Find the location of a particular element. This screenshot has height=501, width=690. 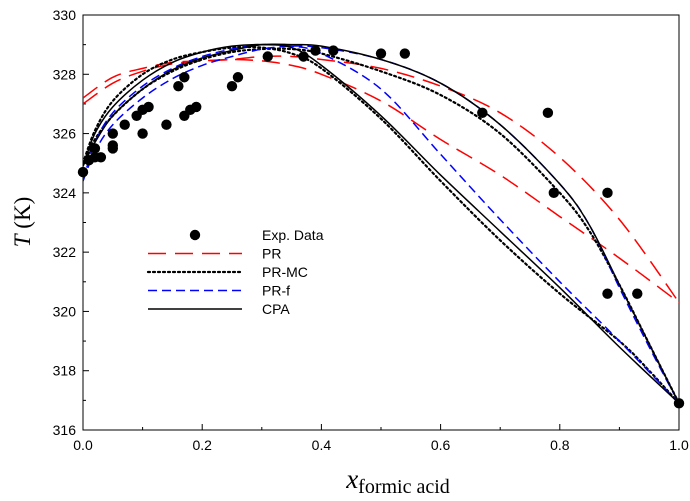

x-axis-title: xformic acid is located at coordinates (397, 481).